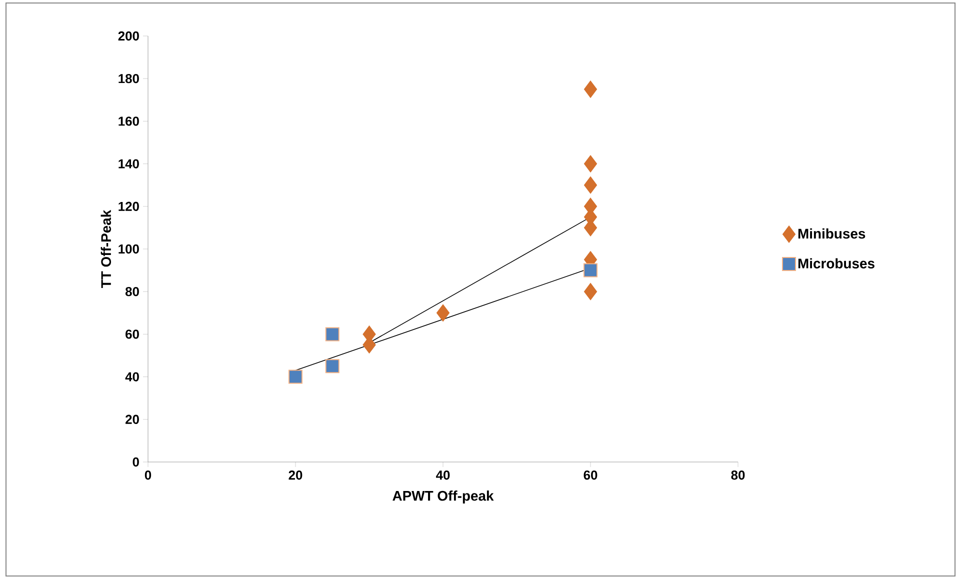 This screenshot has width=958, height=580. Describe the element at coordinates (106, 249) in the screenshot. I see `y-axis-title: TT Off-Peak` at that location.